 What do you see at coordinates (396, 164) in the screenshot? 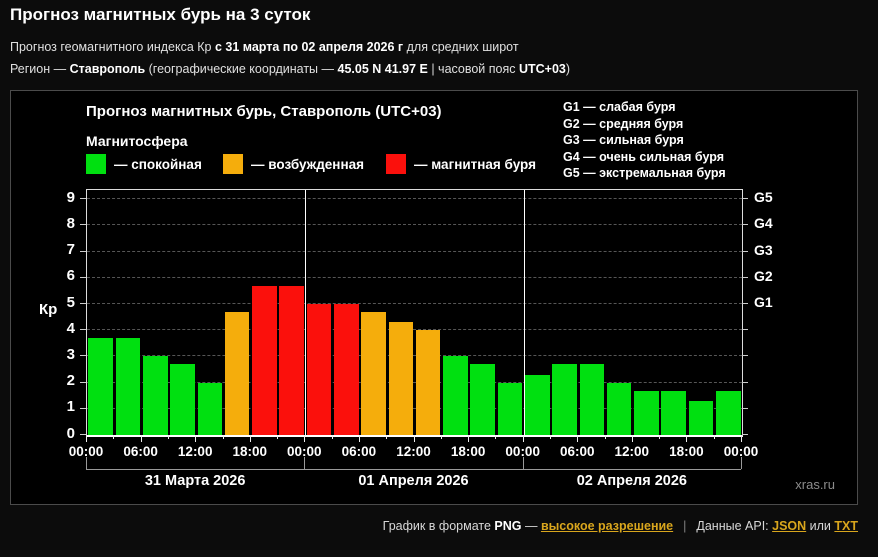
I see `storm-color-swatch` at bounding box center [396, 164].